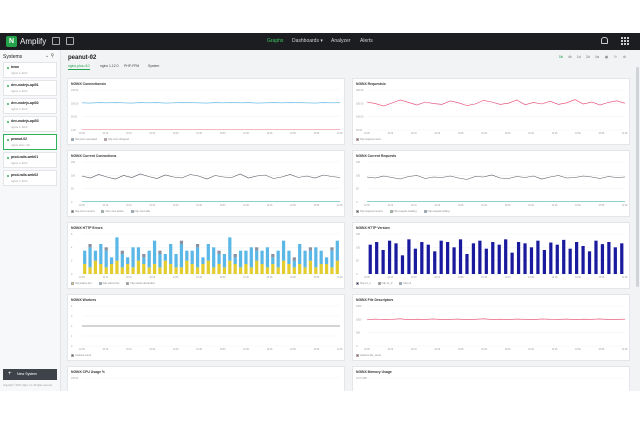 This screenshot has width=640, height=430. What do you see at coordinates (108, 283) in the screenshot?
I see `legend-item: http.status.5xx` at bounding box center [108, 283].